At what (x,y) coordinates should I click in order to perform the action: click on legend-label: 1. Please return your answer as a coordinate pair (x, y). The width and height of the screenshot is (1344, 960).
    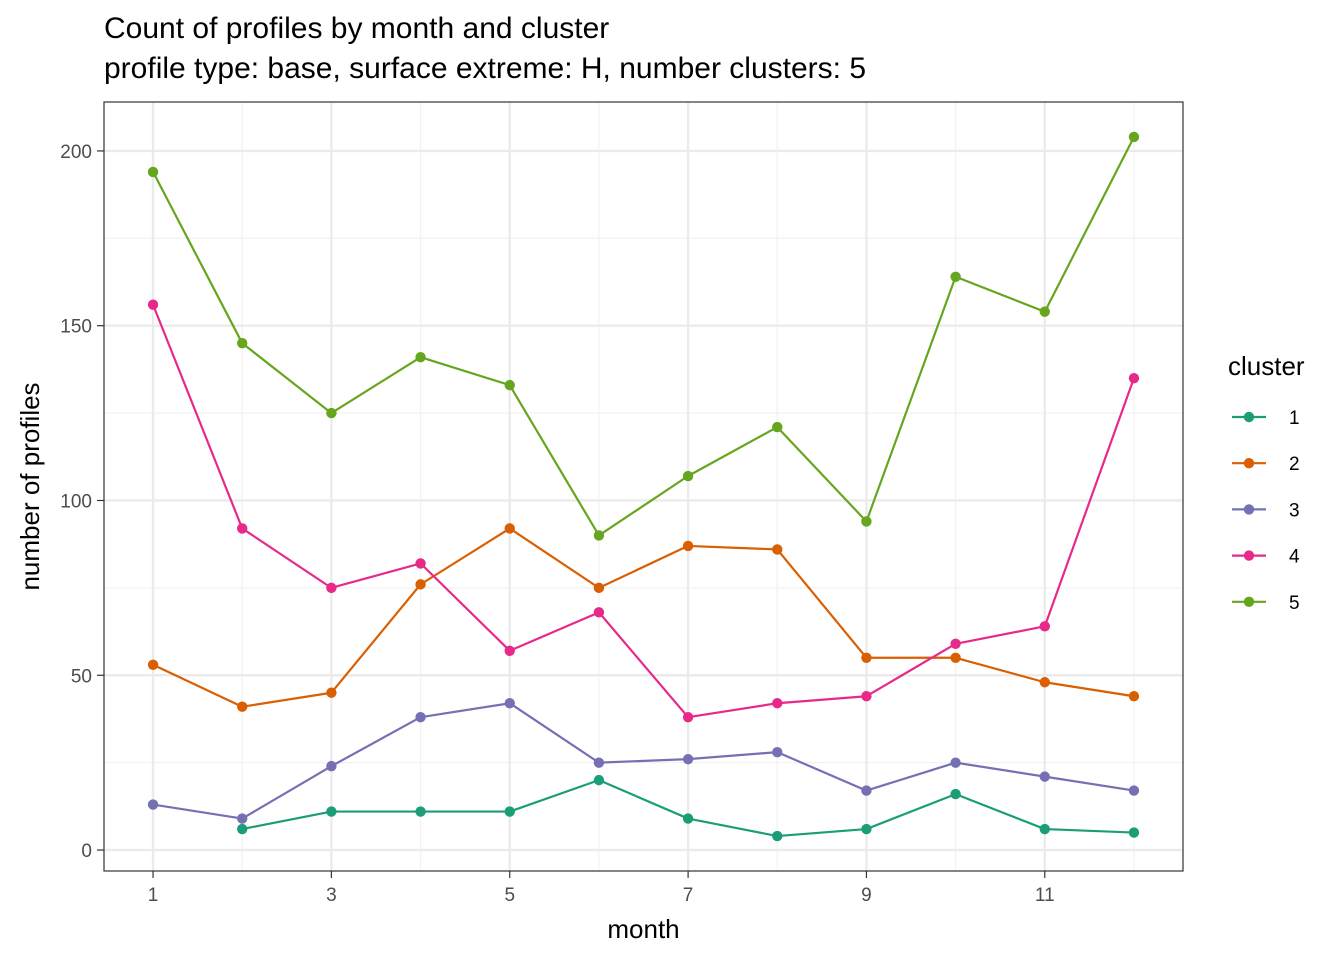
    Looking at the image, I should click on (1294, 418).